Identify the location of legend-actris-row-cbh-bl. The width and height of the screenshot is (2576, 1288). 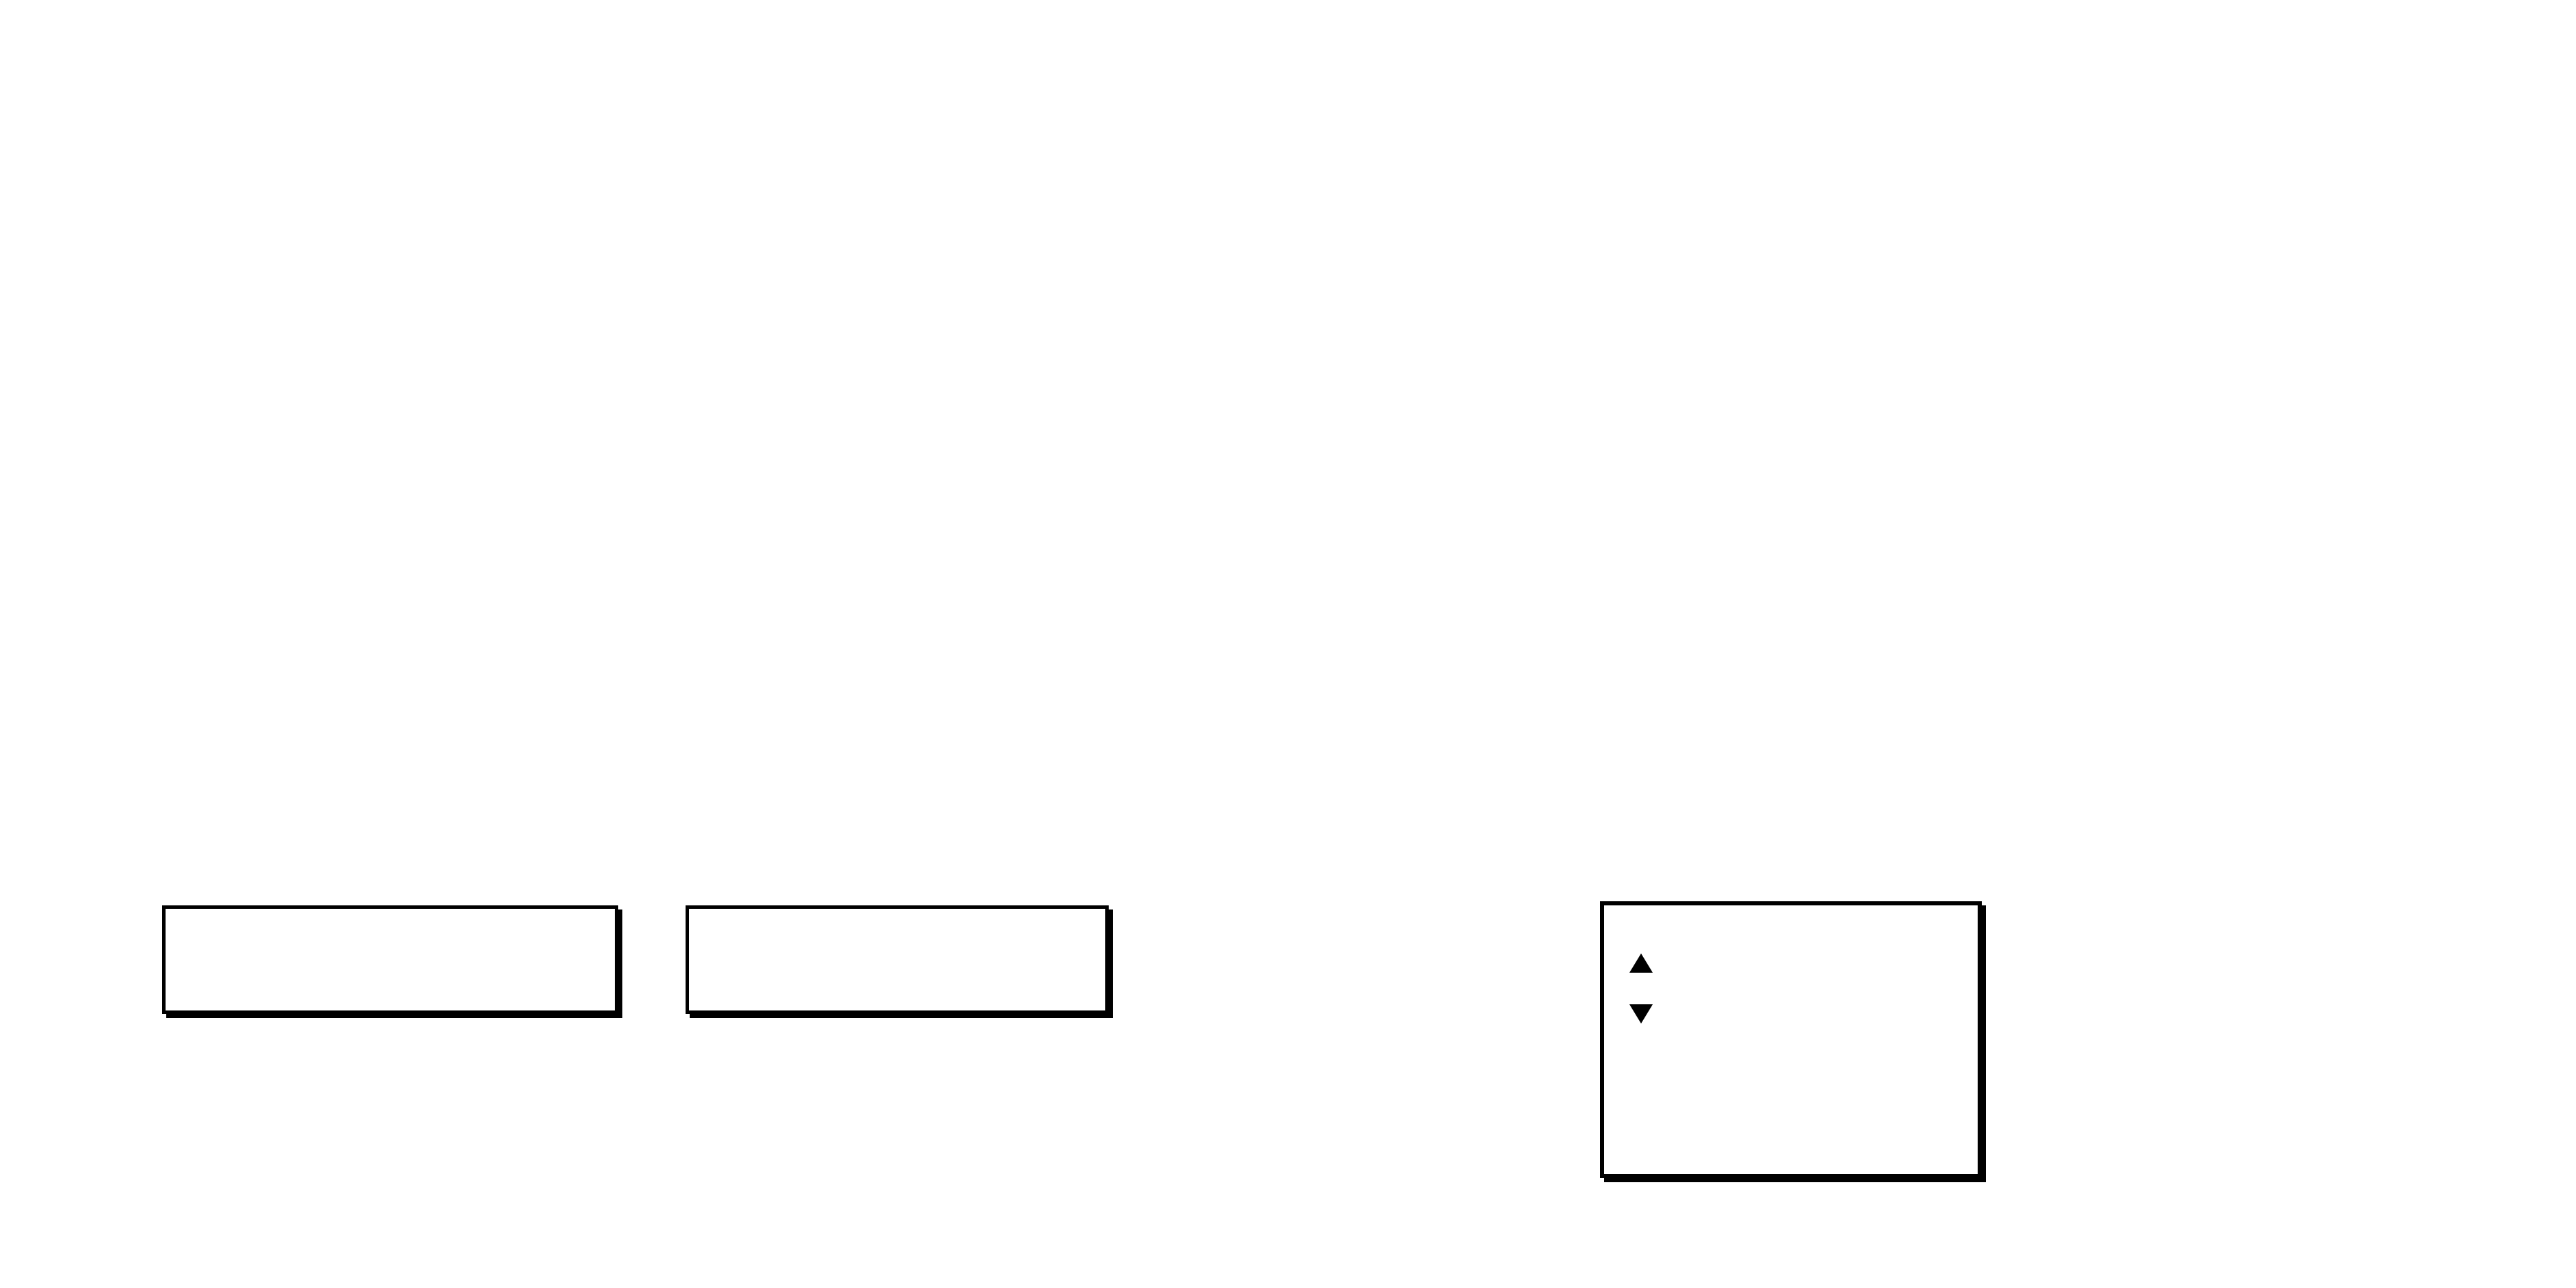
(1802, 1065).